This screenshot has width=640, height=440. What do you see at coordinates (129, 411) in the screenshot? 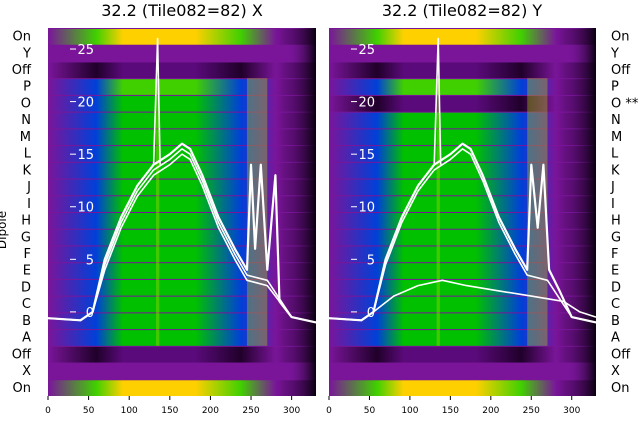
I see `x-tick-label: 100` at bounding box center [129, 411].